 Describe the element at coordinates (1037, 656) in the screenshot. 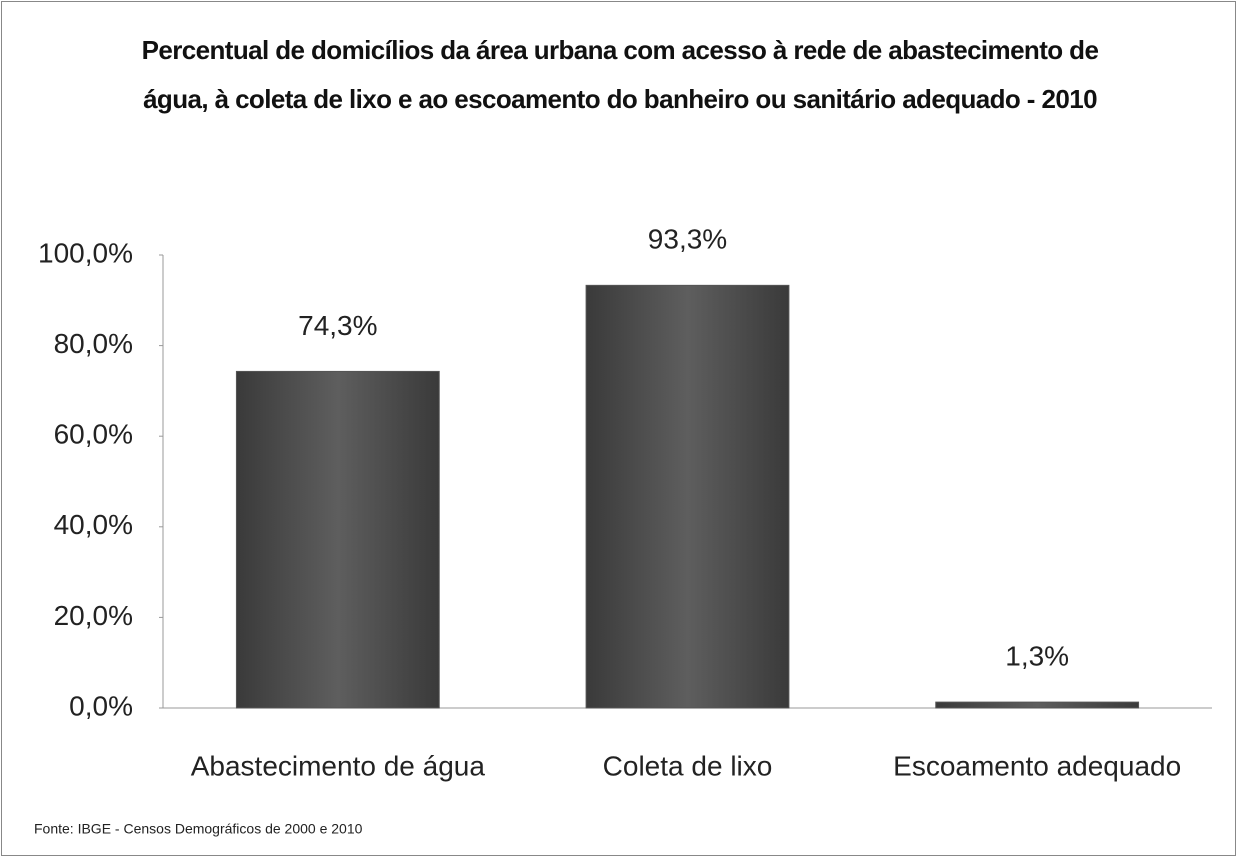

I see `value-label: 1,3%` at that location.